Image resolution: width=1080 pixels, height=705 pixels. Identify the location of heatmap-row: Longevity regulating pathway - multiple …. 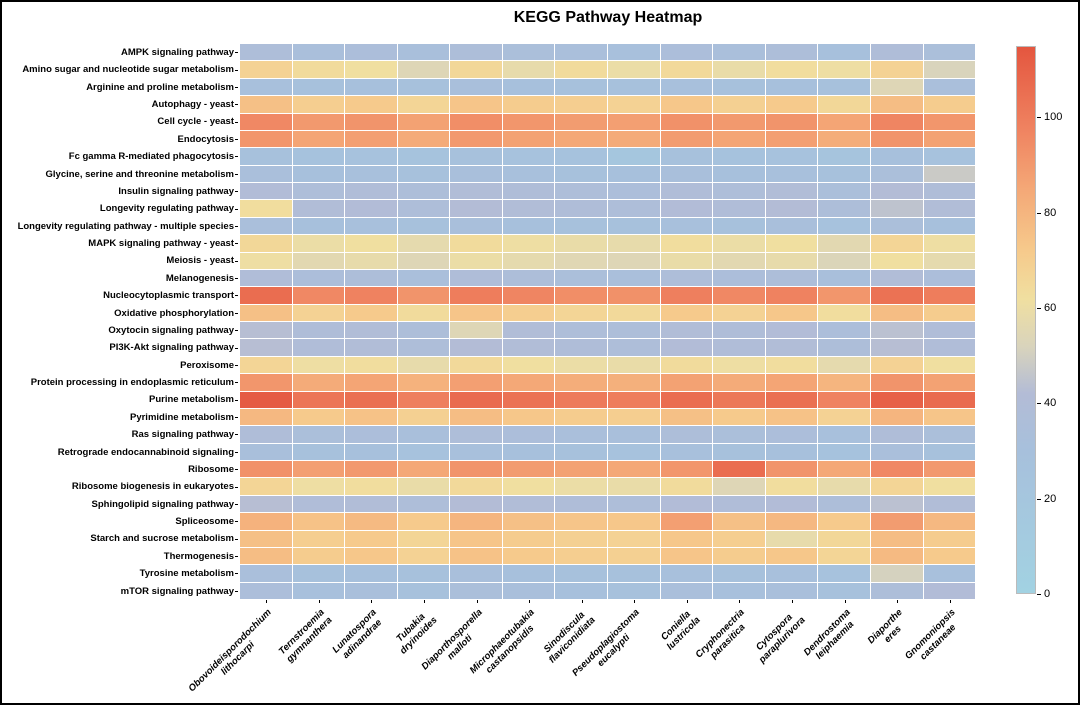
(490, 226).